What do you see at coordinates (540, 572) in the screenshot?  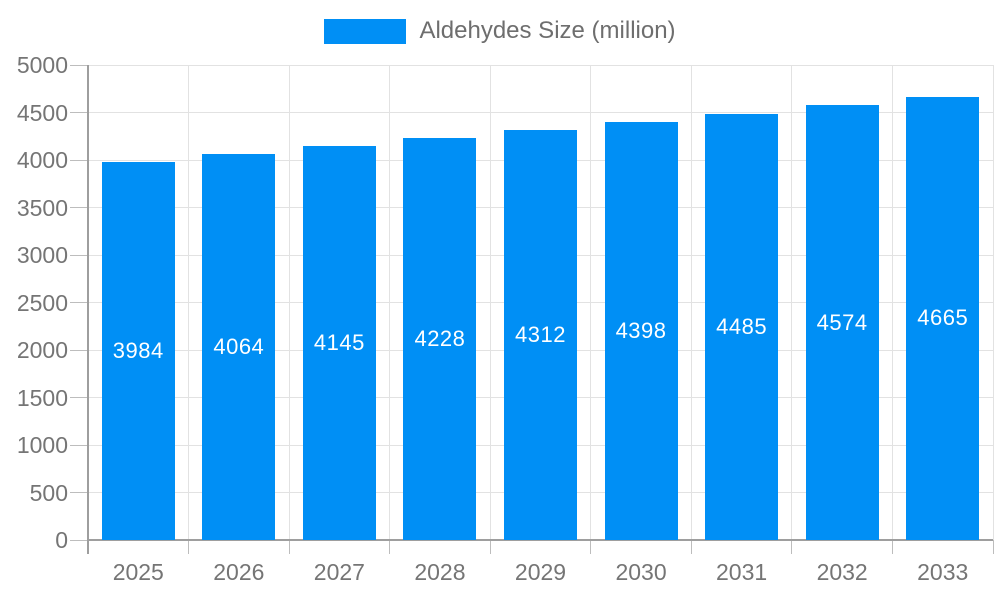 I see `x-axis-tick-label: 2029` at bounding box center [540, 572].